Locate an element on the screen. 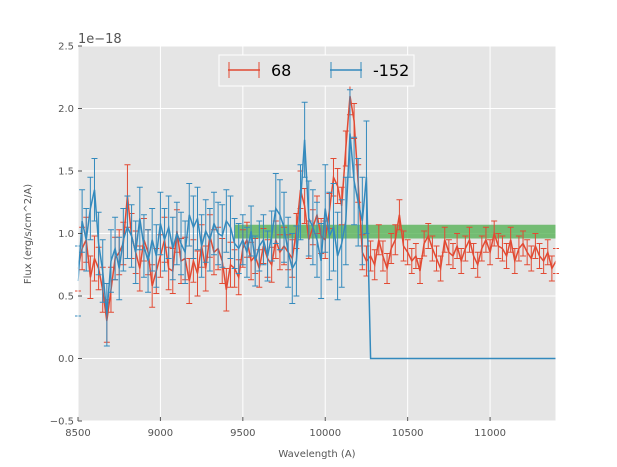 This screenshot has width=617, height=467. x-tick-label: 9500 is located at coordinates (242, 433).